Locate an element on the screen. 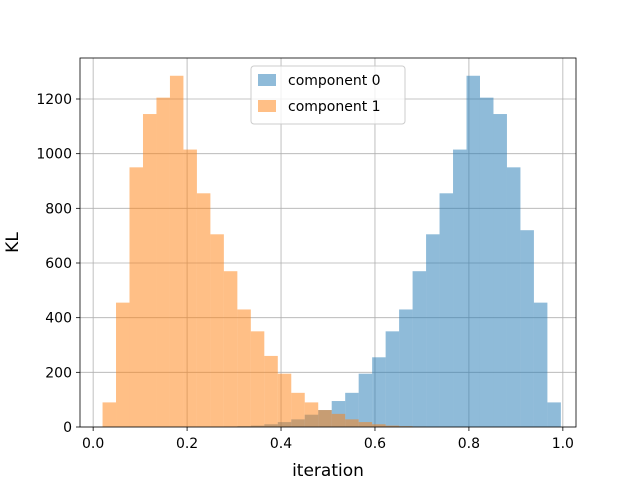  x-axis-label: iteration is located at coordinates (328, 470).